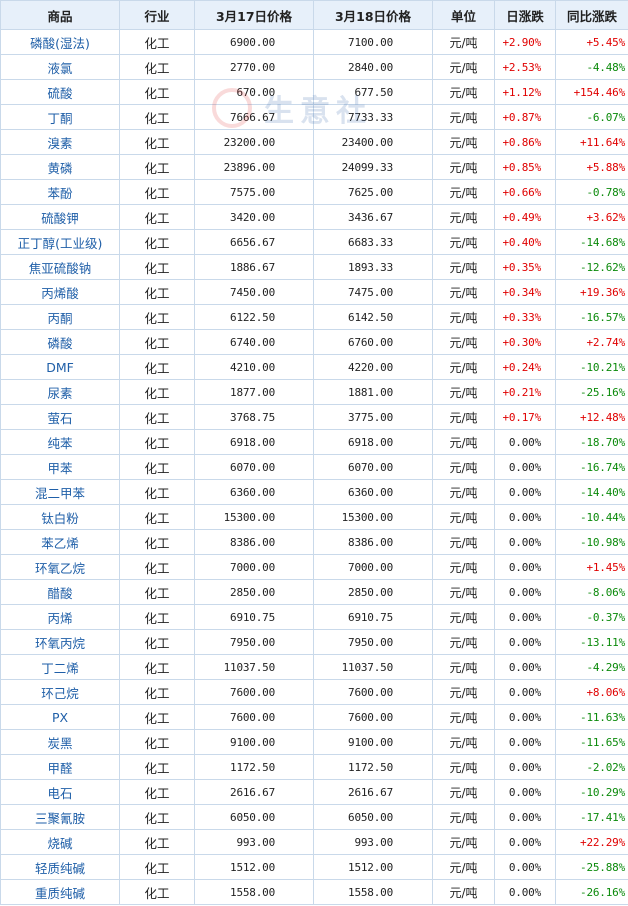 The image size is (628, 906). Describe the element at coordinates (525, 92) in the screenshot. I see `daily-change-cell: +1.12%` at that location.